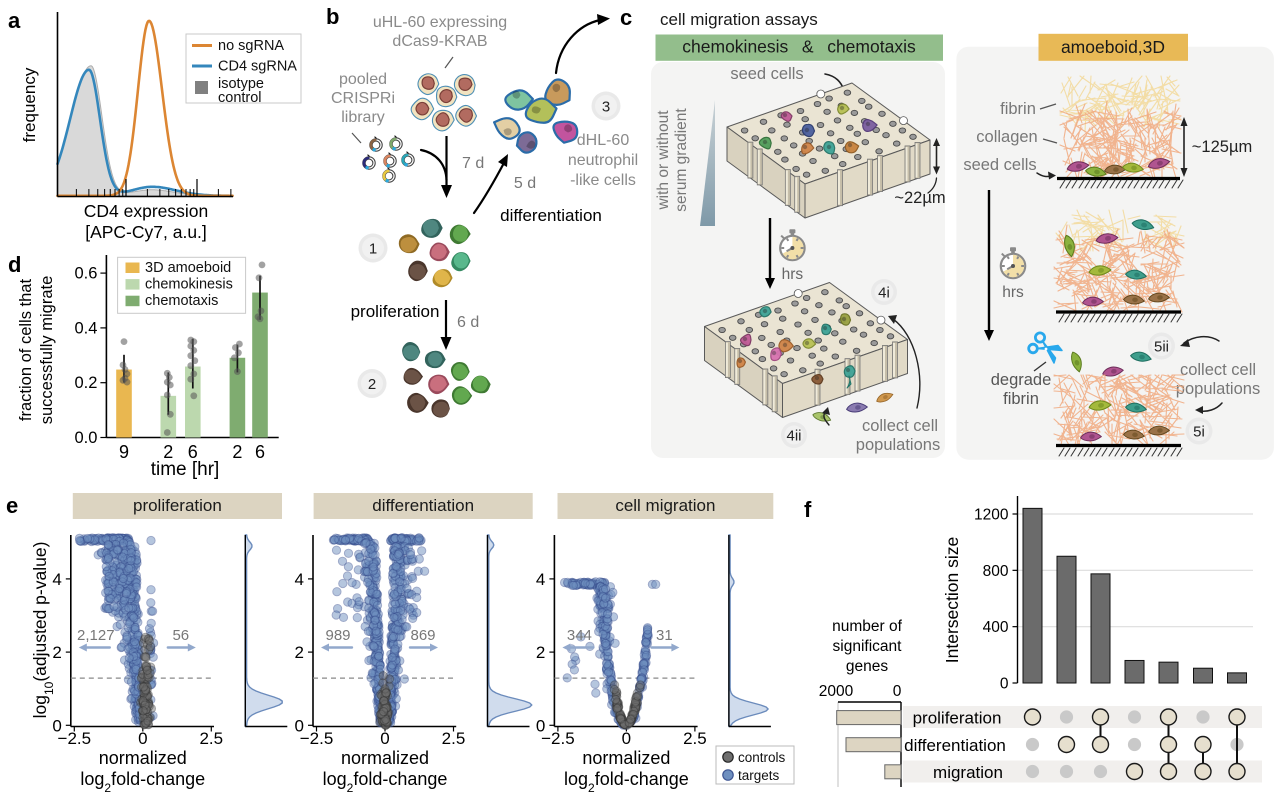  Describe the element at coordinates (996, 571) in the screenshot. I see `svg-text: 800` at that location.